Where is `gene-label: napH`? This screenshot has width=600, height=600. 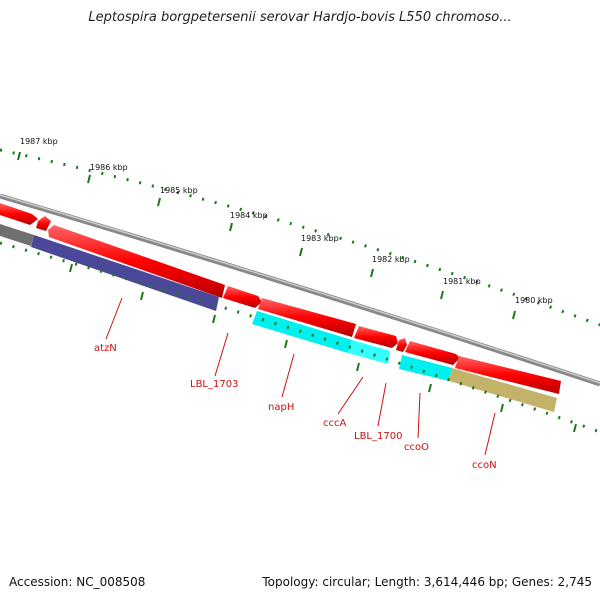
gene-label: napH is located at coordinates (281, 407).